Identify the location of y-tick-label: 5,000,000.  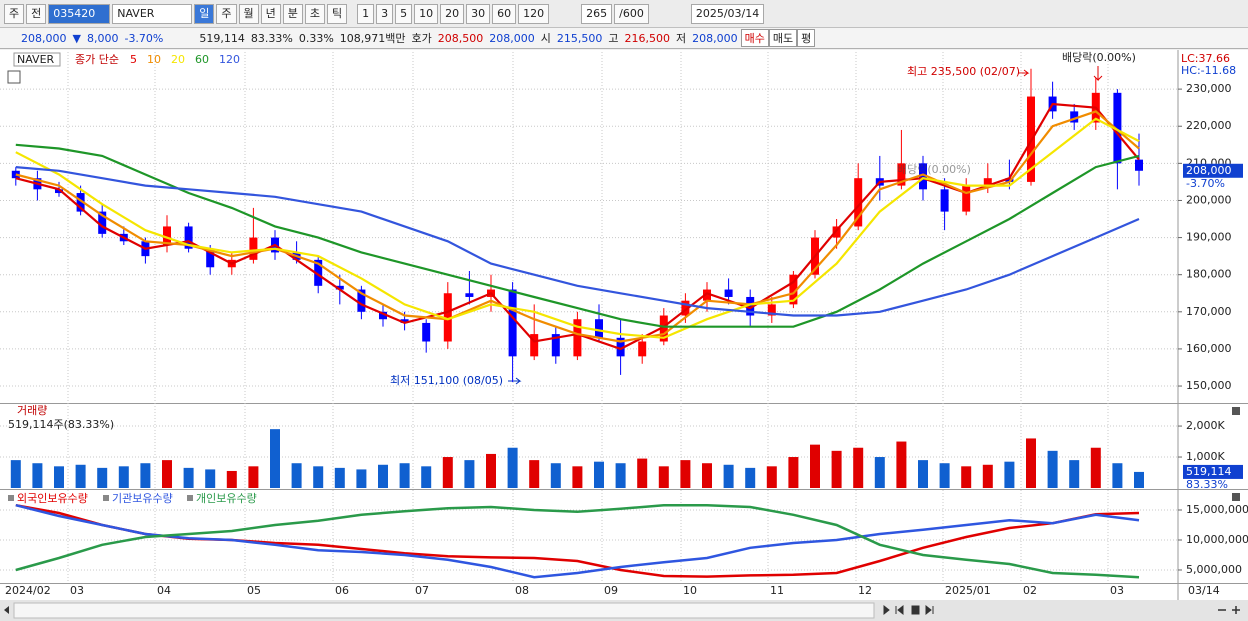
(1214, 569).